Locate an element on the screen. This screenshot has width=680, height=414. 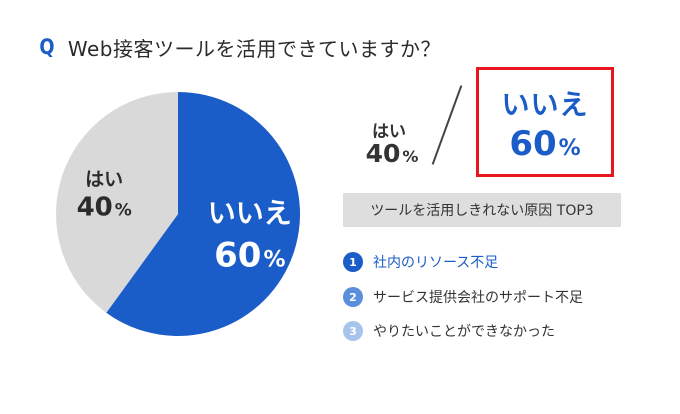
question-mark: Q is located at coordinates (47, 47).